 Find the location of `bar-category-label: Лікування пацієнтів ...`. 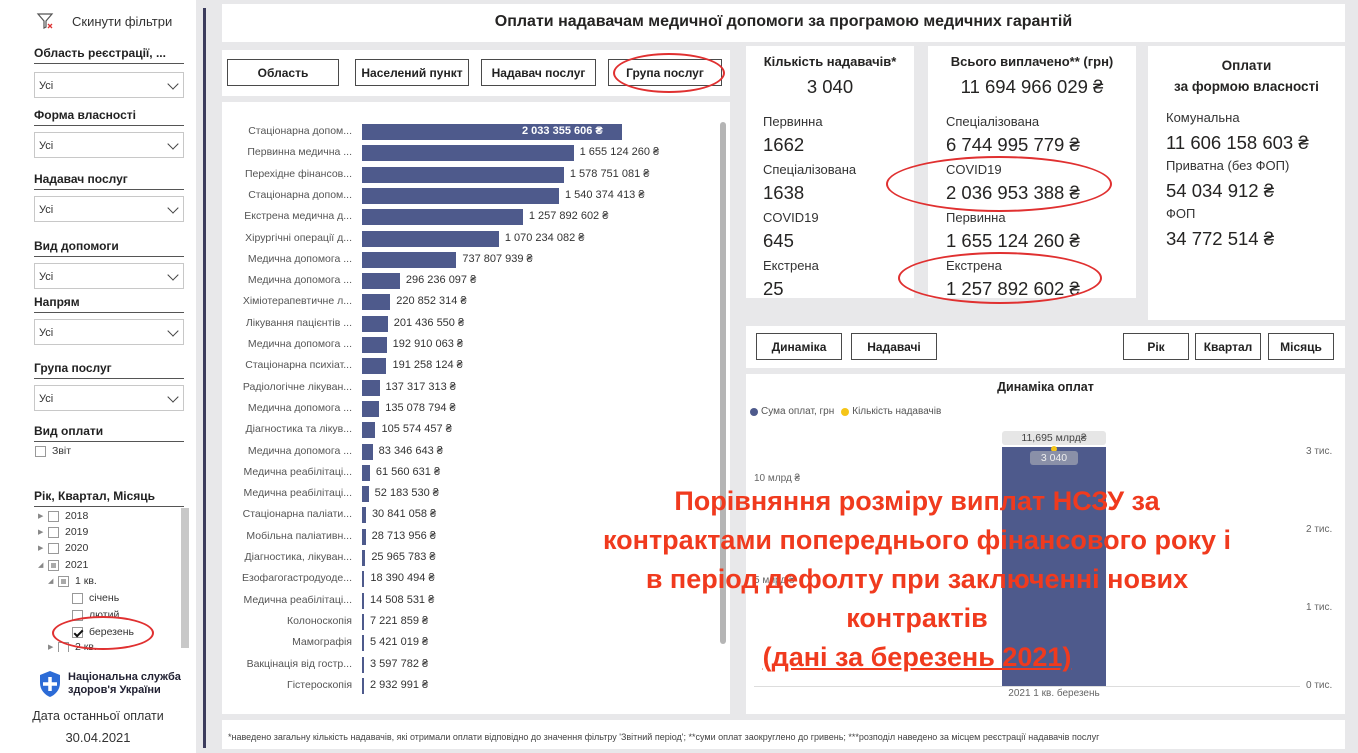

bar-category-label: Лікування пацієнтів ... is located at coordinates (298, 322).